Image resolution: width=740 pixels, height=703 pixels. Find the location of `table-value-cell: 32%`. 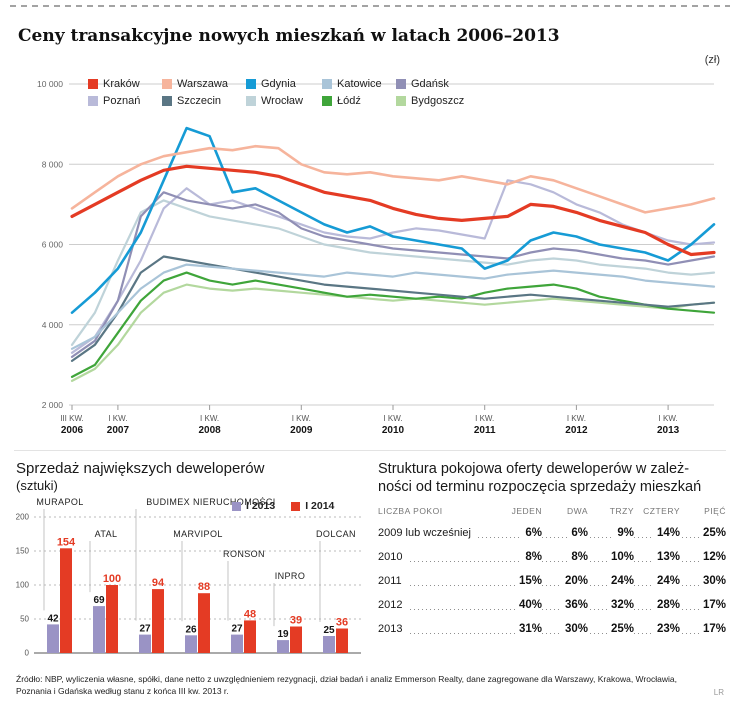

table-value-cell: 32% is located at coordinates (611, 605).